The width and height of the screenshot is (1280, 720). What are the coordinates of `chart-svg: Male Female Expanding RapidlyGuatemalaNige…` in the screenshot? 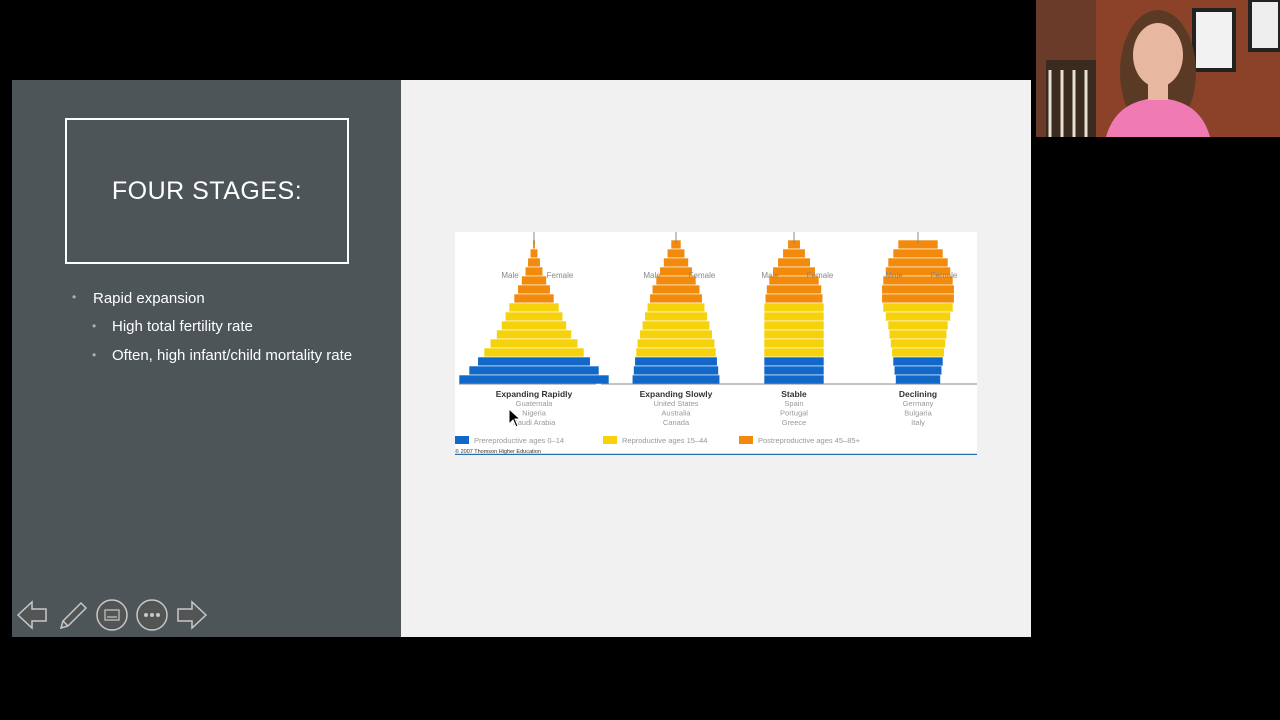 It's located at (716, 343).